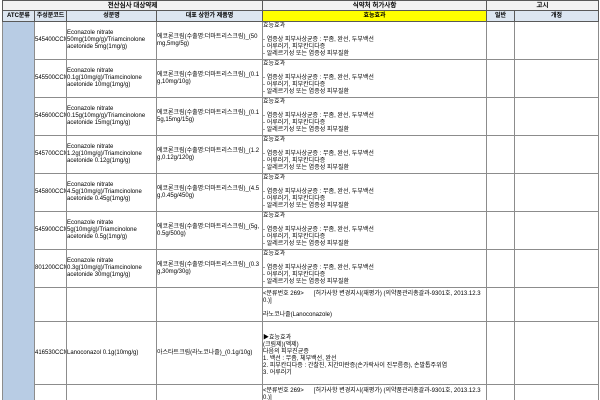 The height and width of the screenshot is (400, 600). What do you see at coordinates (209, 192) in the screenshot?
I see `cell-product: 에코론크림(수출명:더마트리스크림)_(4.5g,0.45g/450g)` at bounding box center [209, 192].